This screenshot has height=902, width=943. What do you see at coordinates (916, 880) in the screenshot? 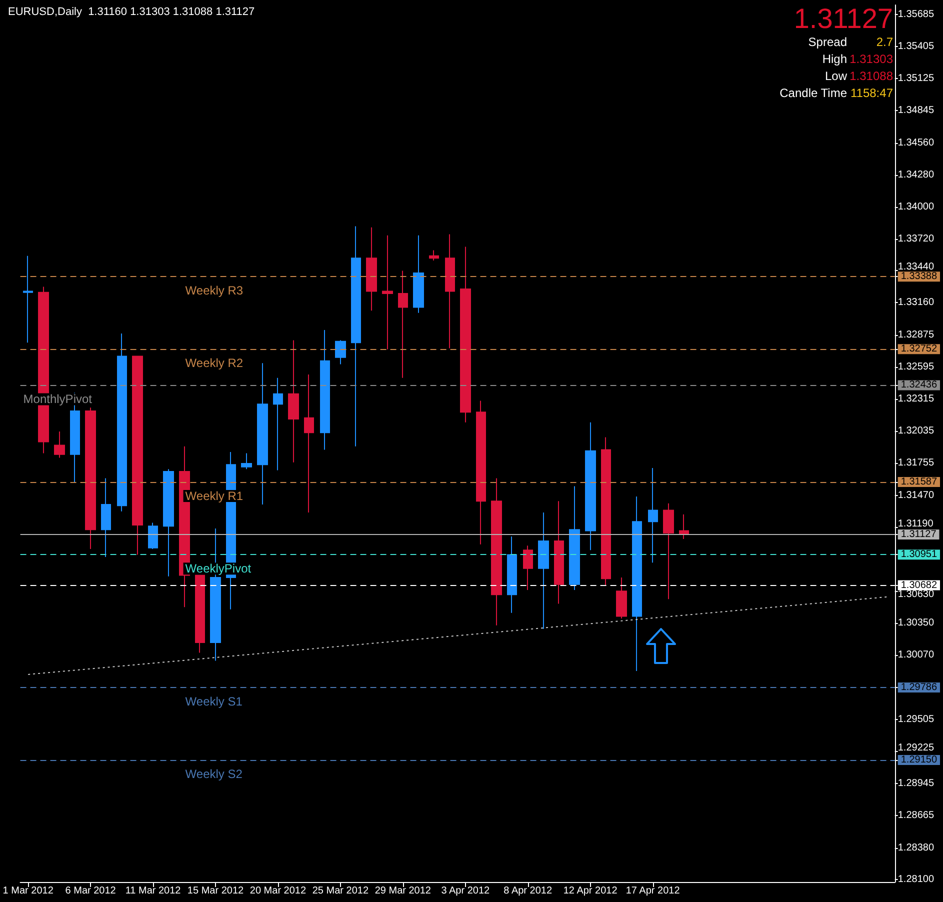
I see `y-tick-label: 1.28100` at bounding box center [916, 880].